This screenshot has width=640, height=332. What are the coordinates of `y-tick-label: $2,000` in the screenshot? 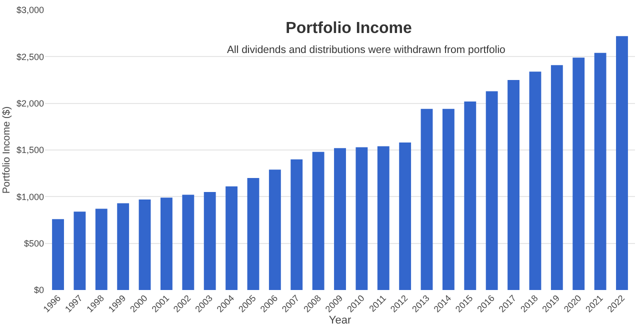 It's located at (30, 103).